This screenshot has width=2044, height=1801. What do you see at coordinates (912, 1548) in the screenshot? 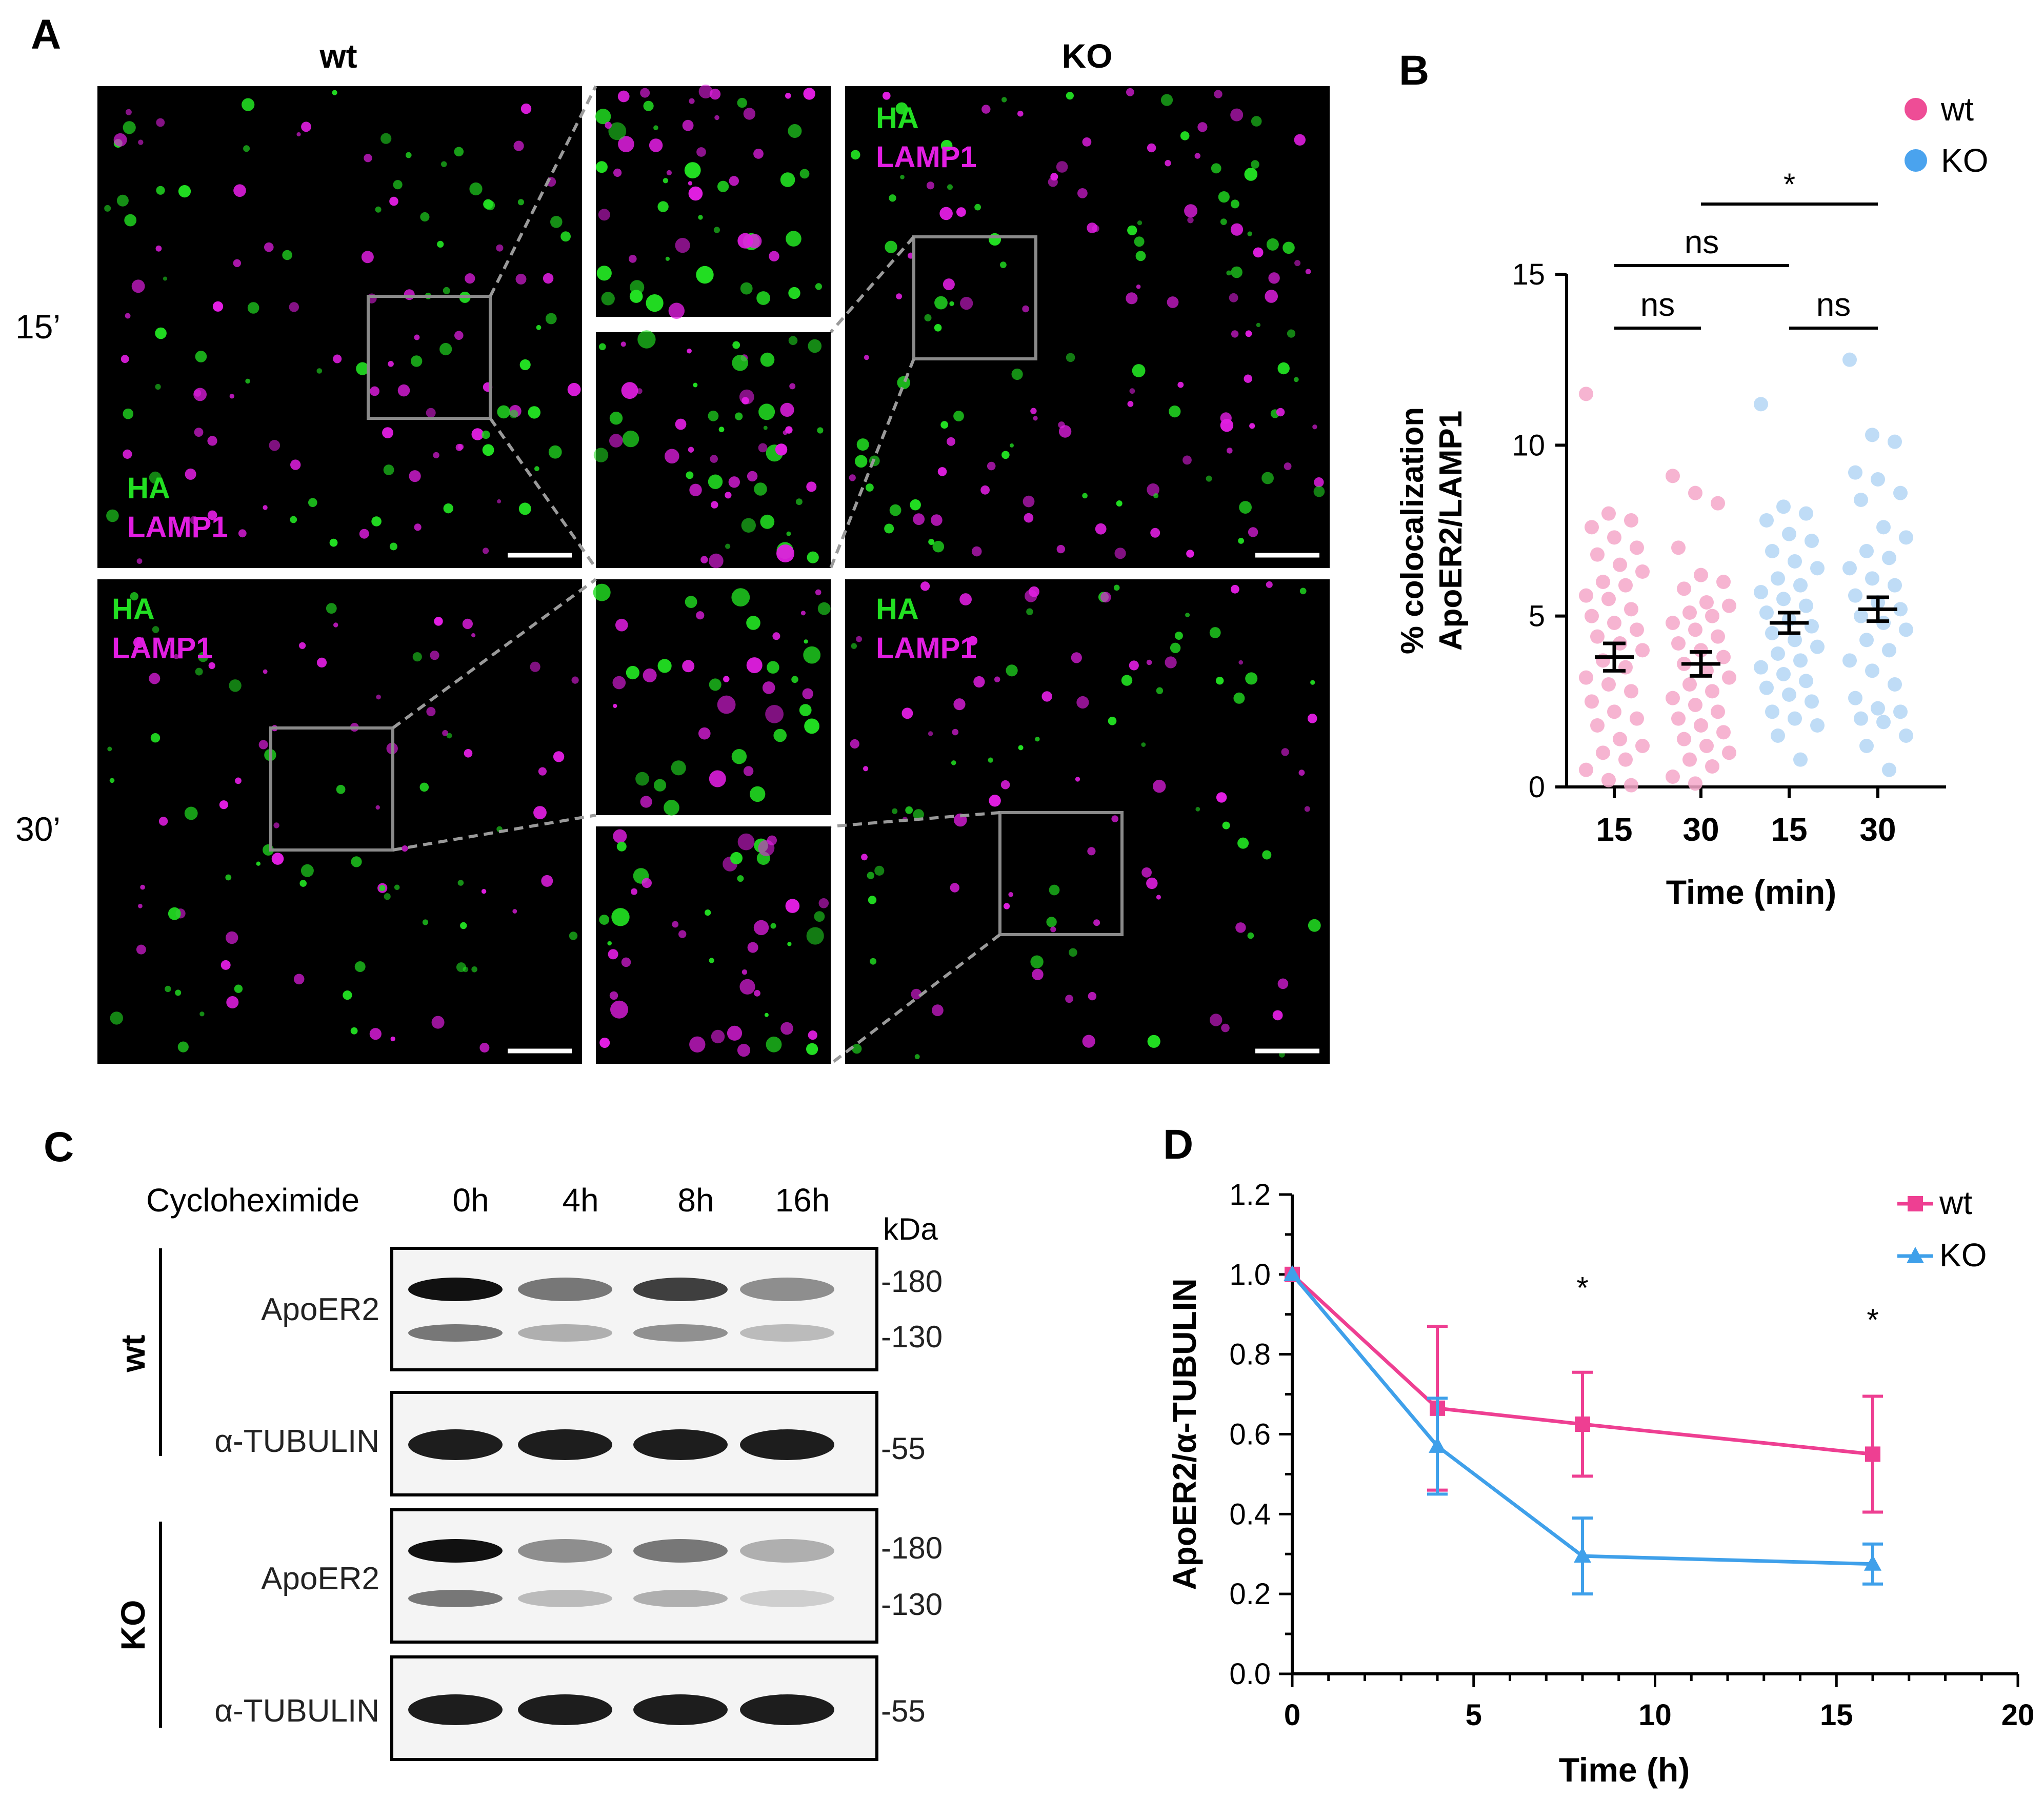
I see `marker-180: -180` at bounding box center [912, 1548].